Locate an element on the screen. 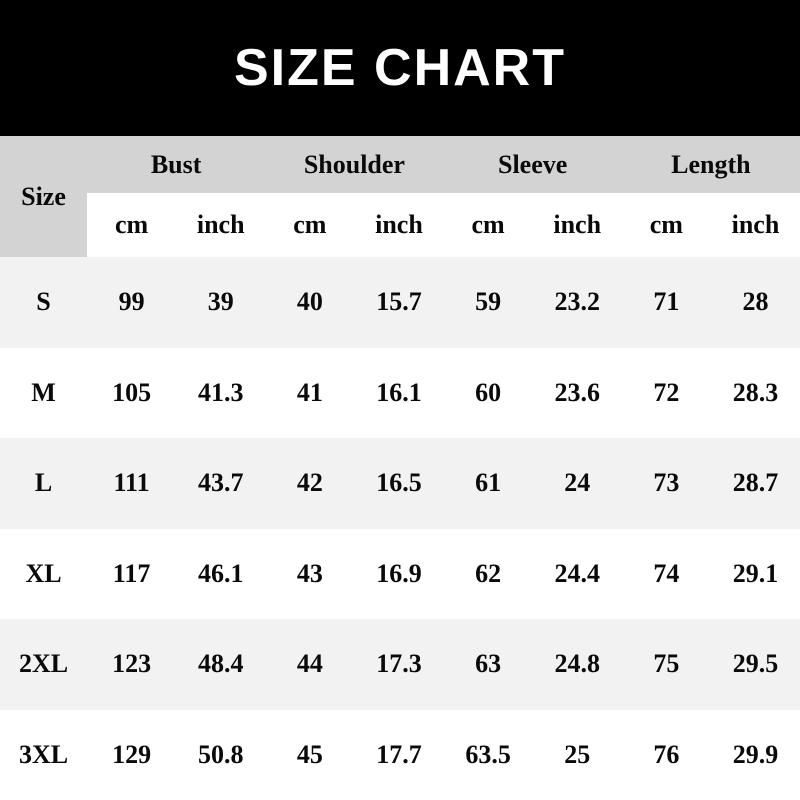 The height and width of the screenshot is (800, 800). measurement-value: 29.9 is located at coordinates (755, 754).